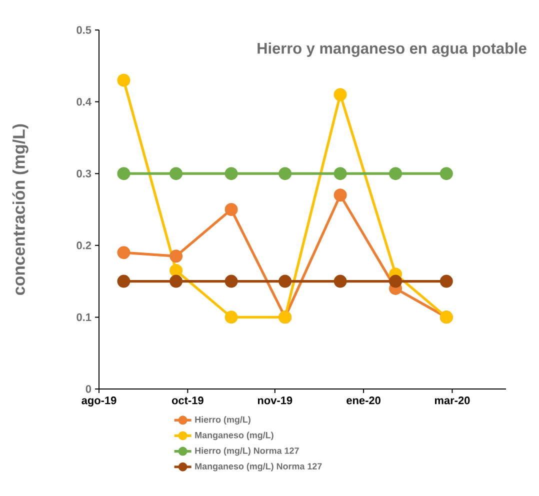  What do you see at coordinates (275, 400) in the screenshot?
I see `x-tick-label: nov-19` at bounding box center [275, 400].